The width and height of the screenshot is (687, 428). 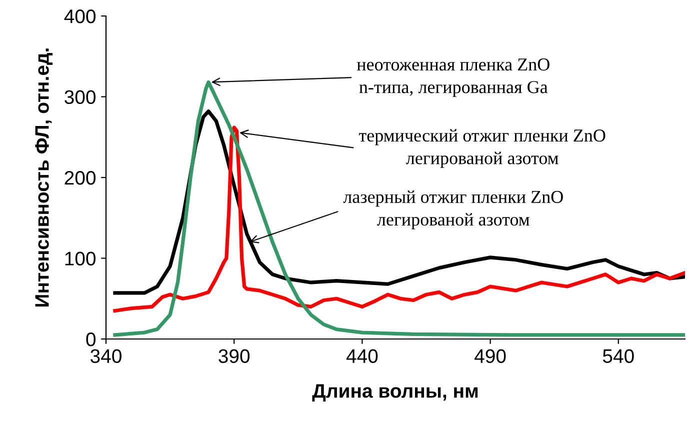 I want to click on x-tick-label: 490, so click(x=490, y=356).